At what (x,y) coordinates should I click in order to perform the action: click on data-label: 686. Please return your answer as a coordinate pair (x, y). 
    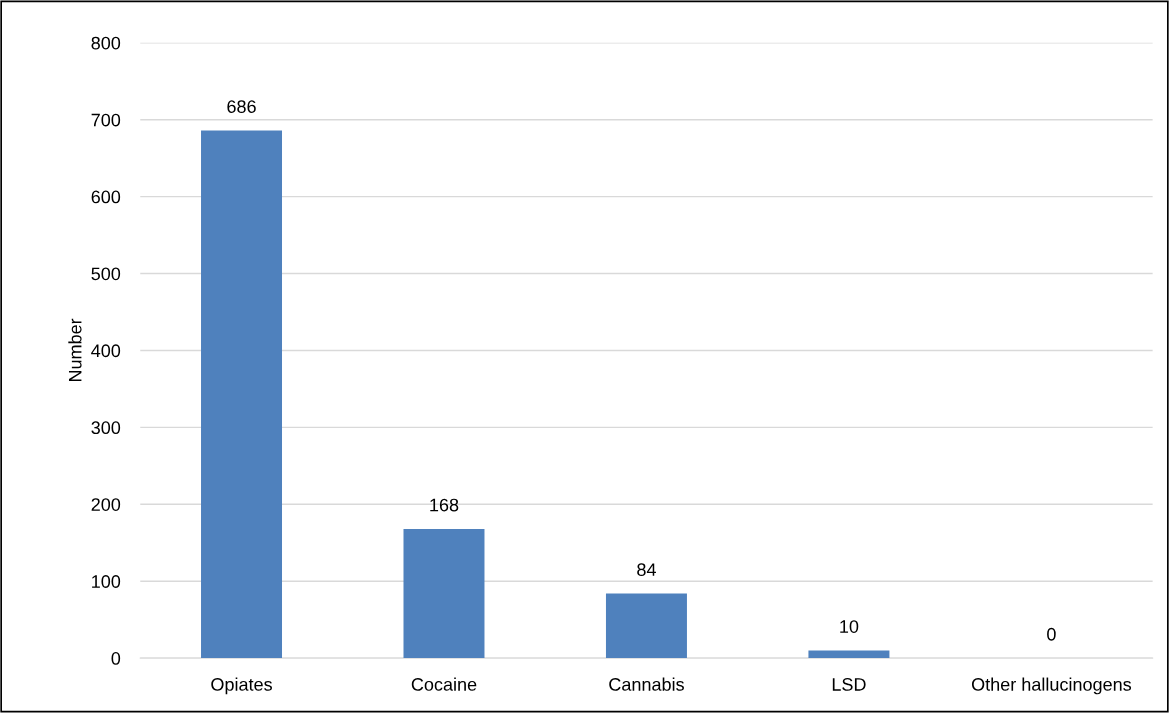
    Looking at the image, I should click on (241, 107).